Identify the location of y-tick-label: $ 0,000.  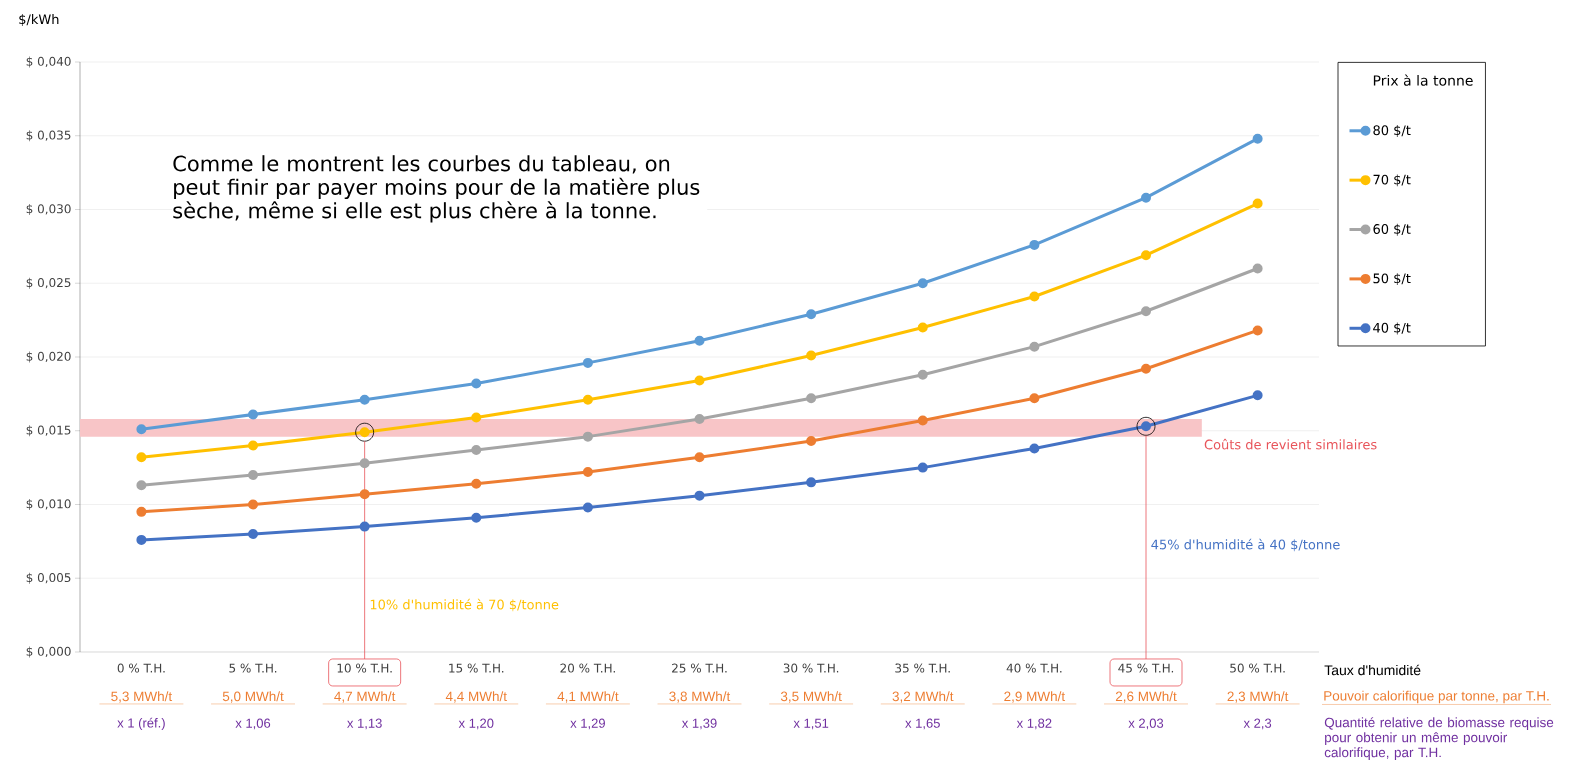
(48, 652).